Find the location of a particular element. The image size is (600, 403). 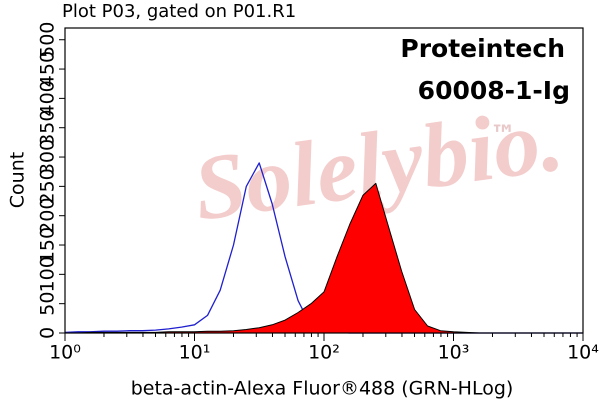

x-tick-label: 10¹ is located at coordinates (195, 353).